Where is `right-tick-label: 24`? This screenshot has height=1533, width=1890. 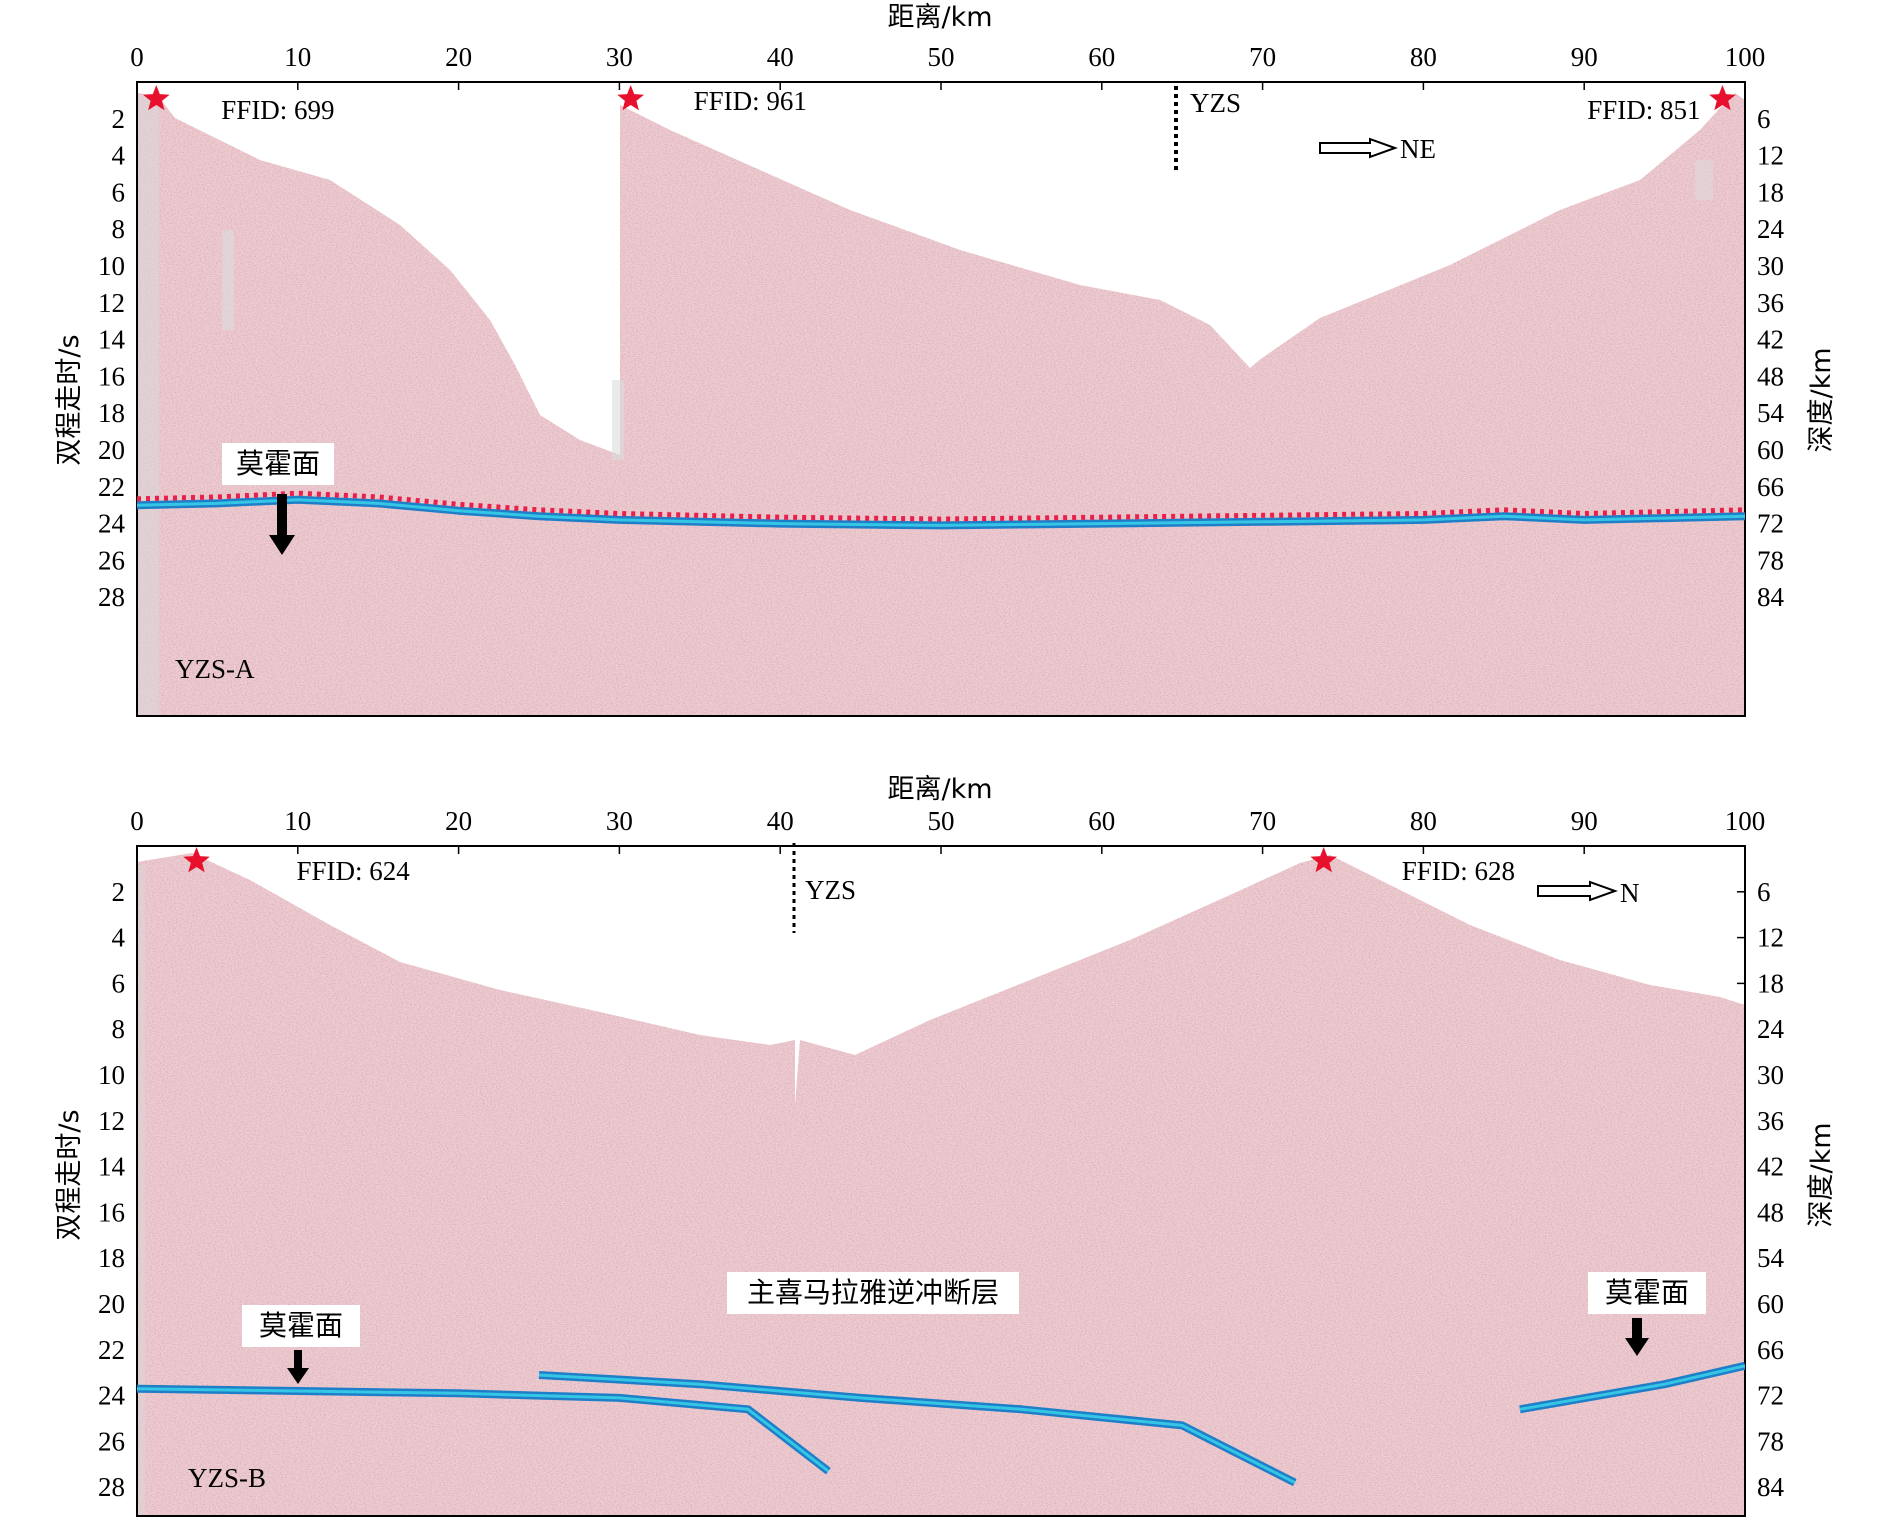 right-tick-label: 24 is located at coordinates (1771, 229).